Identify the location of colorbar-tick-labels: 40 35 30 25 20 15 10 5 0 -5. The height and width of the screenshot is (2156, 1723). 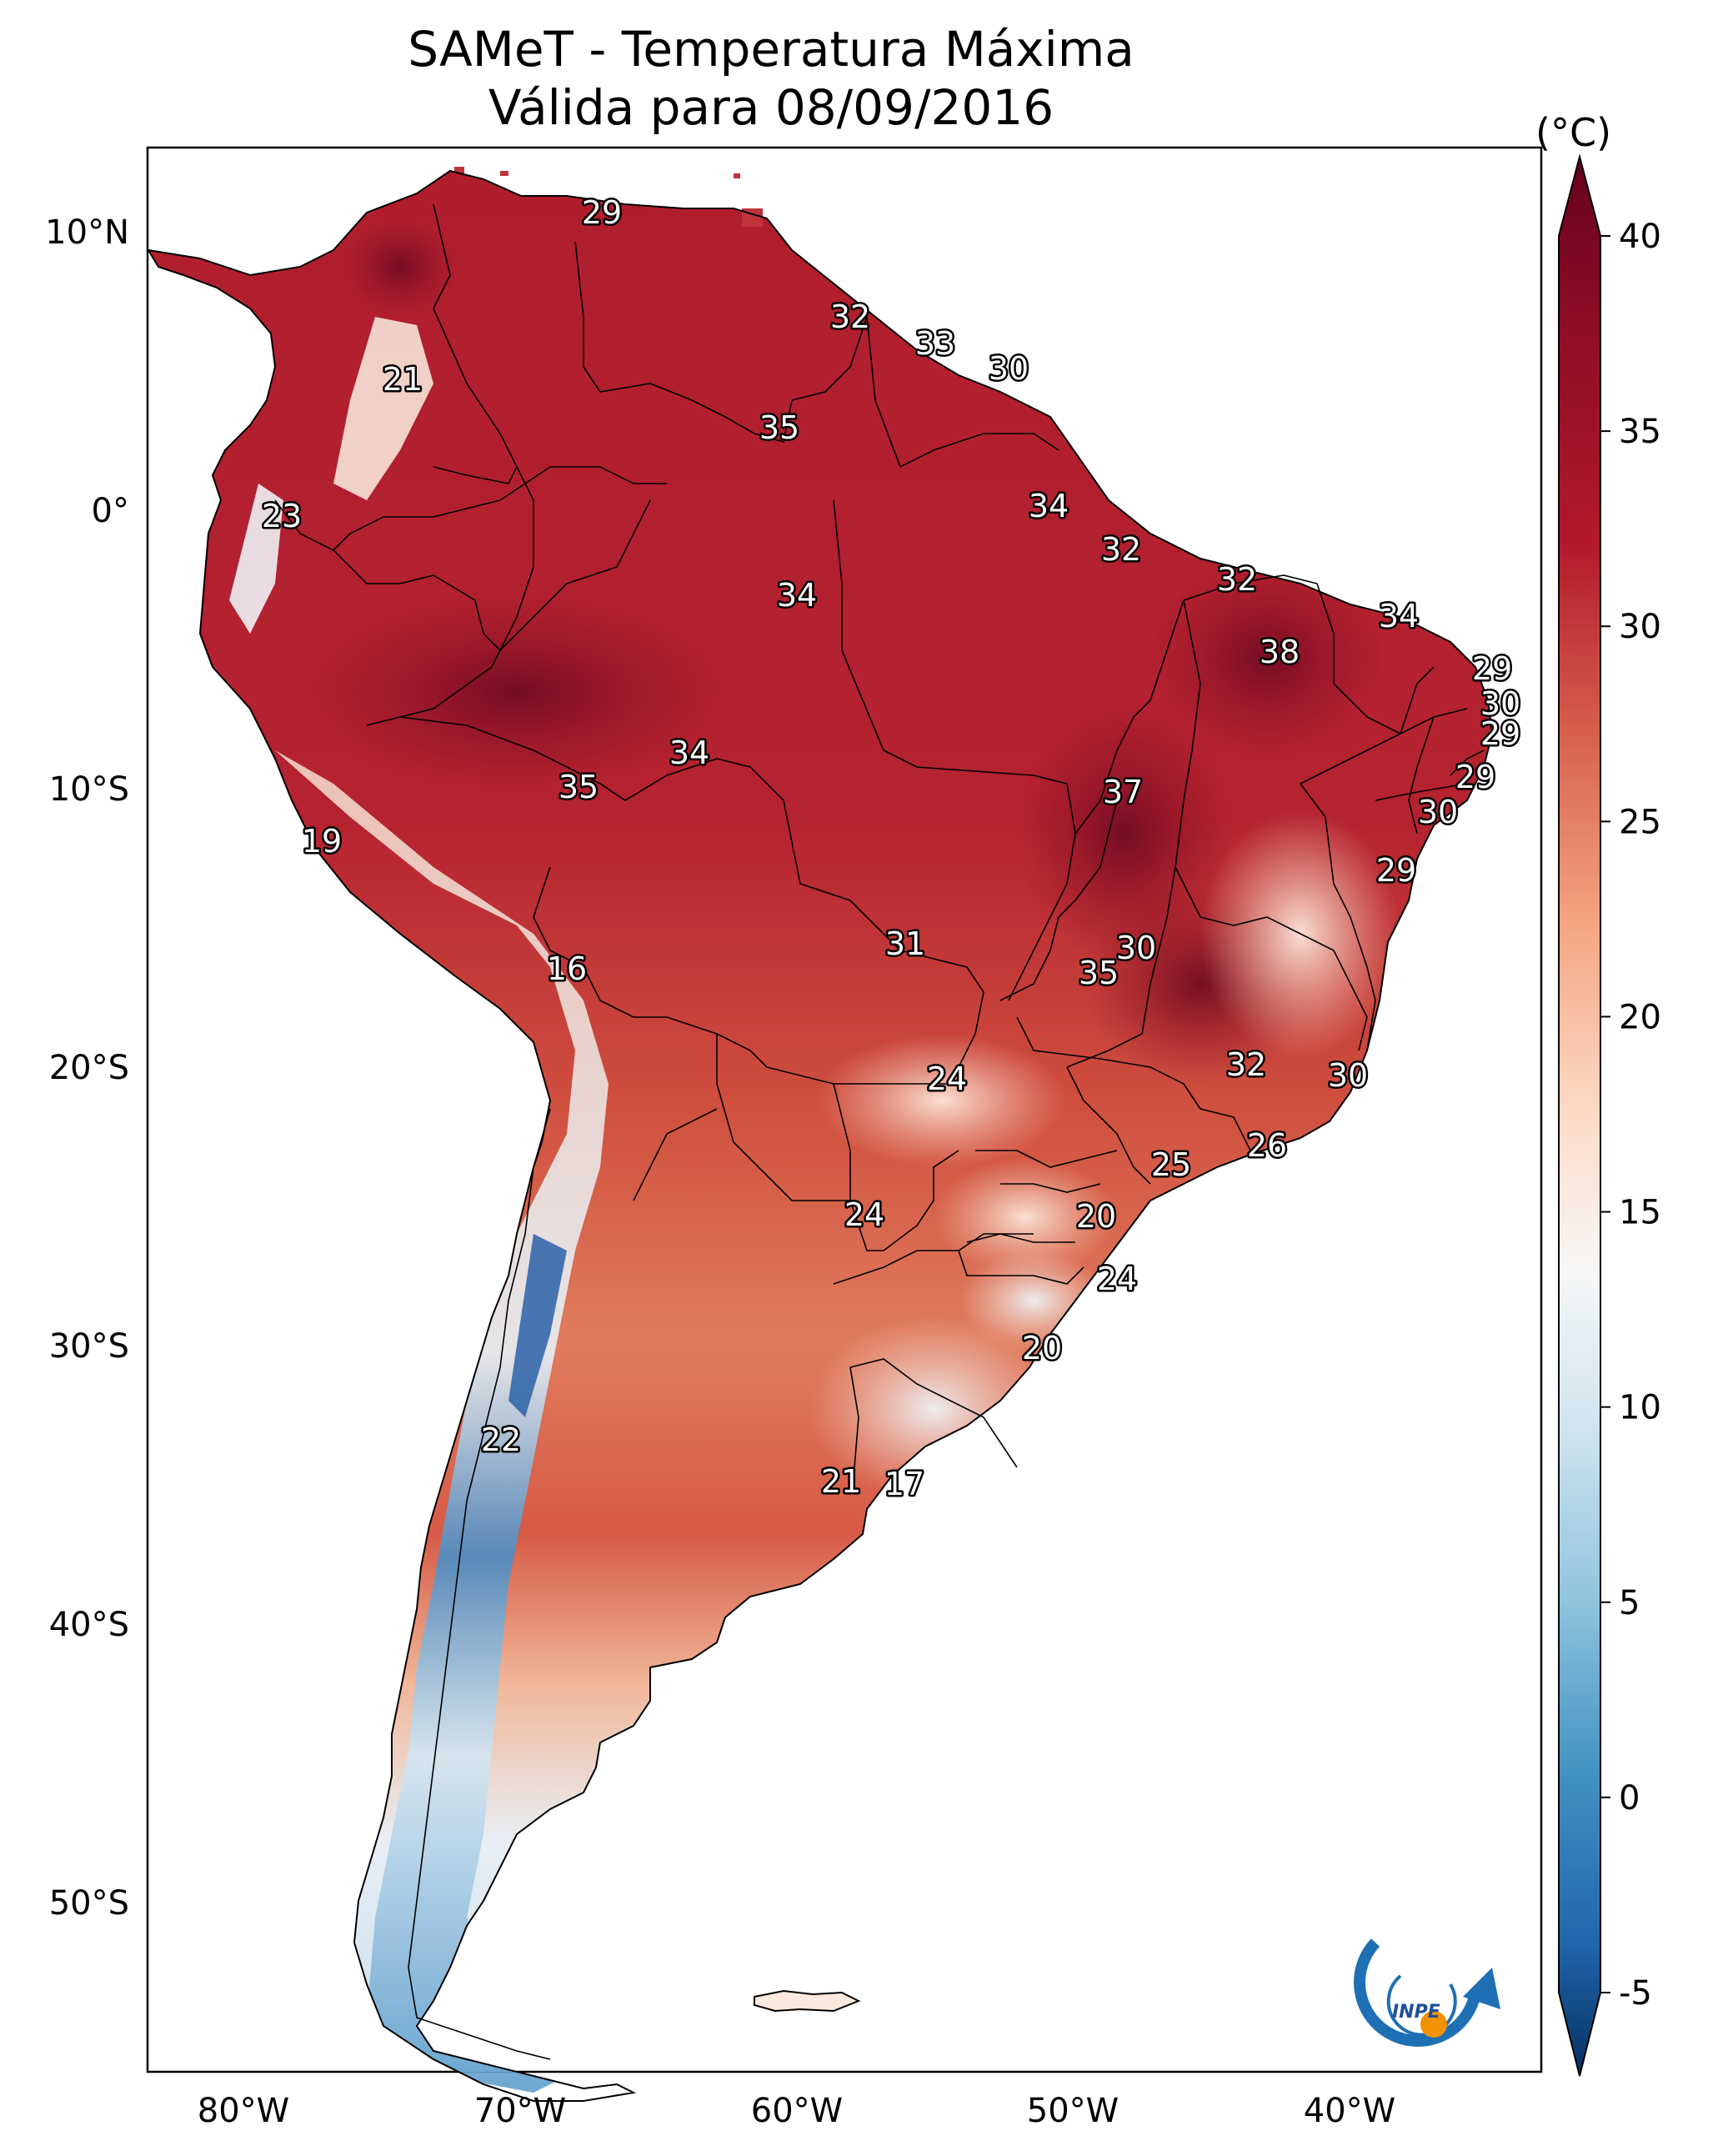
(1640, 1115).